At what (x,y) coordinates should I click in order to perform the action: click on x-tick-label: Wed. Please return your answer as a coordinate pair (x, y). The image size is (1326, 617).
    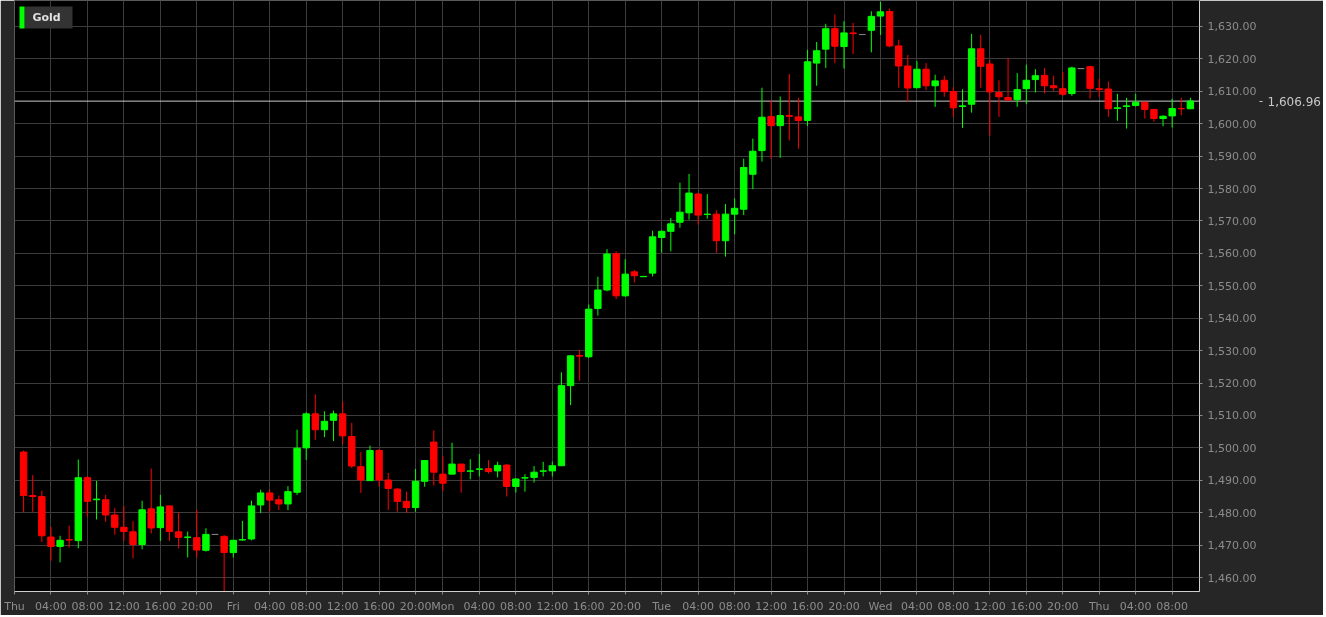
    Looking at the image, I should click on (880, 606).